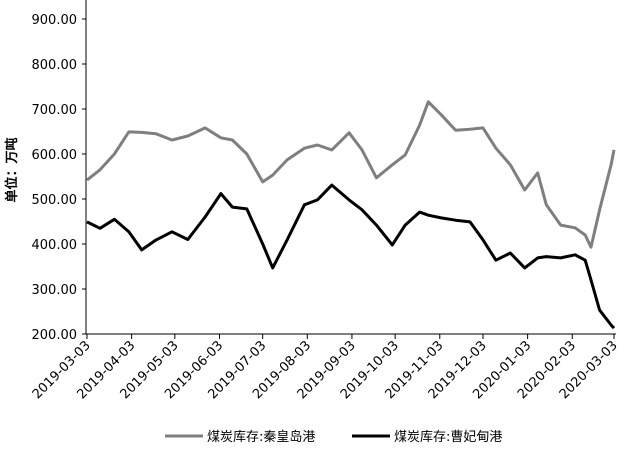 This screenshot has height=452, width=624. Describe the element at coordinates (55, 200) in the screenshot. I see `y-tick-label: 500.00` at that location.